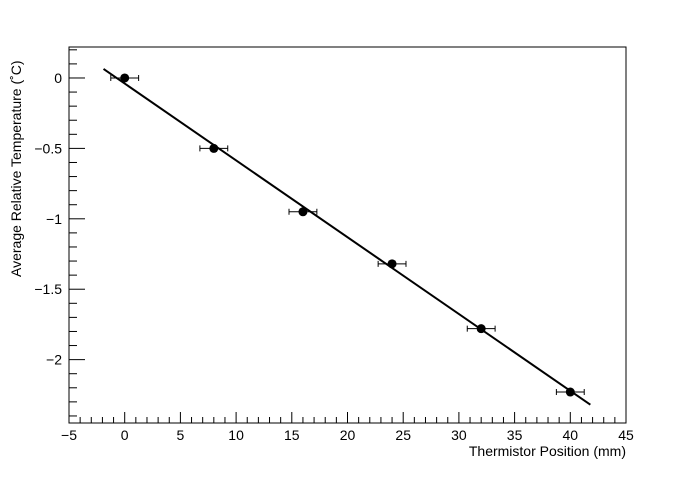 Image resolution: width=696 pixels, height=477 pixels. What do you see at coordinates (515, 435) in the screenshot?
I see `x-tick-label: 35` at bounding box center [515, 435].